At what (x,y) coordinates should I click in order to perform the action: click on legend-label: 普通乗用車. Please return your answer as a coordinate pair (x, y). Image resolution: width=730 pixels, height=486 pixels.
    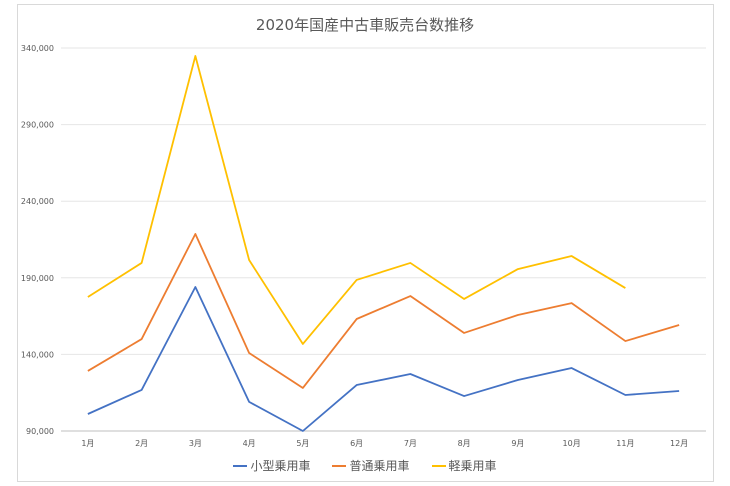
    Looking at the image, I should click on (379, 466).